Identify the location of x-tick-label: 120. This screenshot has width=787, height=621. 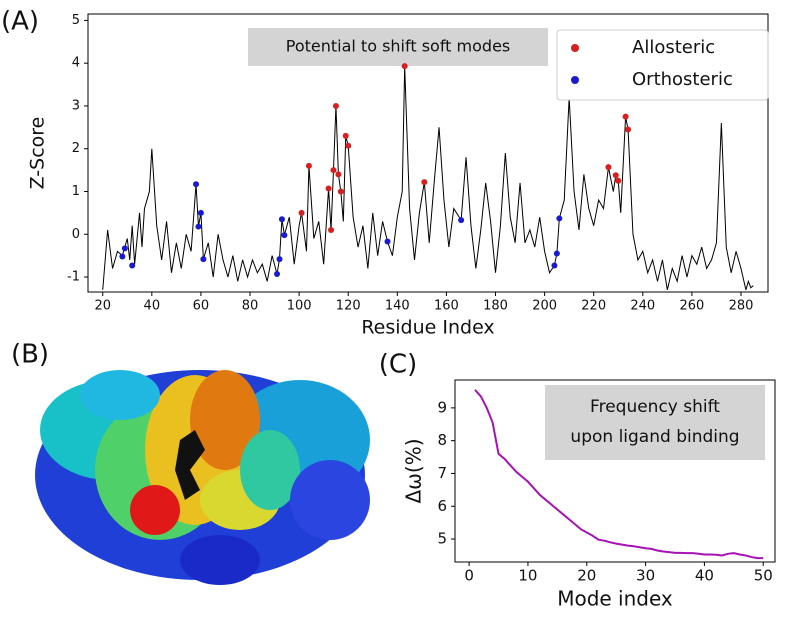
(348, 306).